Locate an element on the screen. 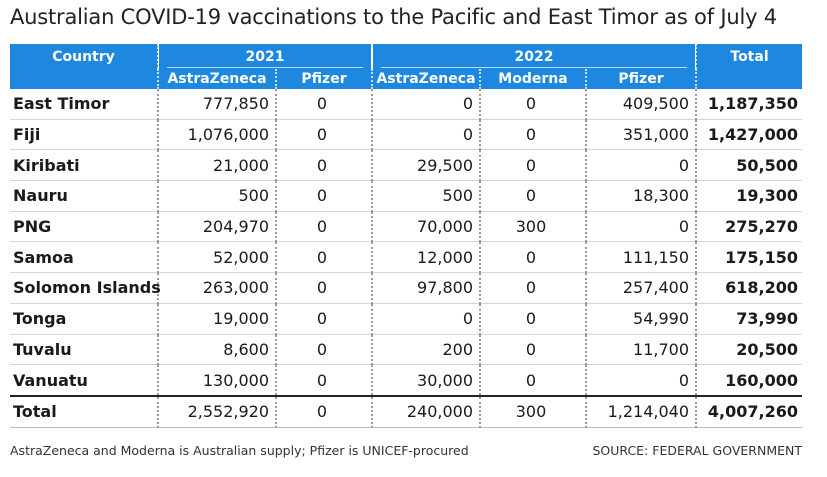 The width and height of the screenshot is (827, 477). cell-astrazeneca-2022: 500 is located at coordinates (425, 196).